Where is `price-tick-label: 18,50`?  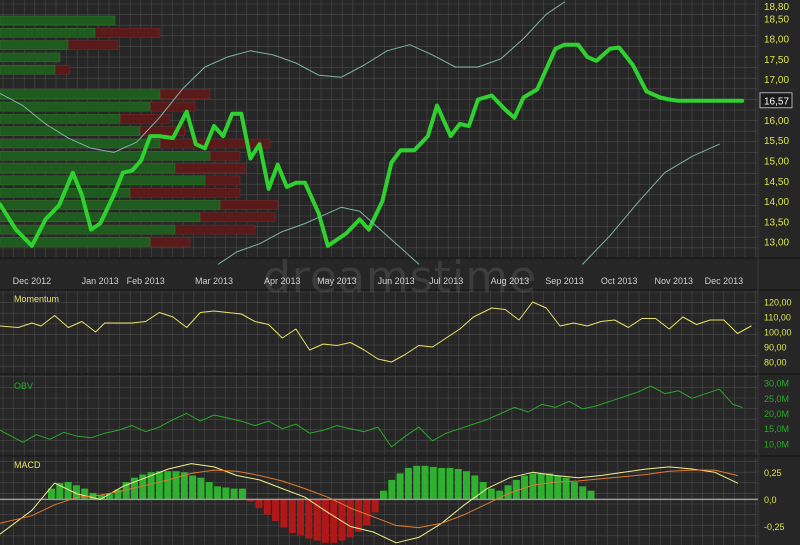
price-tick-label: 18,50 is located at coordinates (776, 19).